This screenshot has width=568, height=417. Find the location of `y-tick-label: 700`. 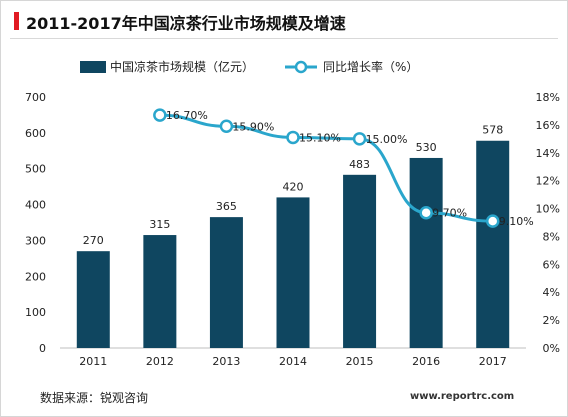

y-tick-label: 700 is located at coordinates (35, 97).